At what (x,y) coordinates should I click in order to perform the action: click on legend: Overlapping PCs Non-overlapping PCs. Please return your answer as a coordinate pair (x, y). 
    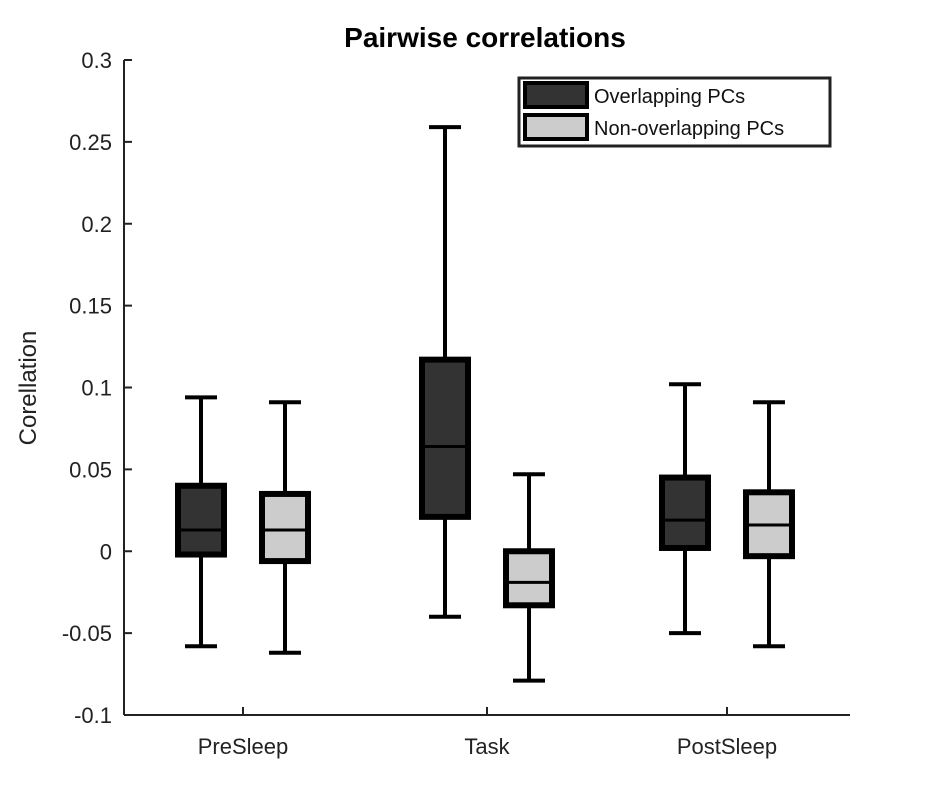
    Looking at the image, I should click on (674, 112).